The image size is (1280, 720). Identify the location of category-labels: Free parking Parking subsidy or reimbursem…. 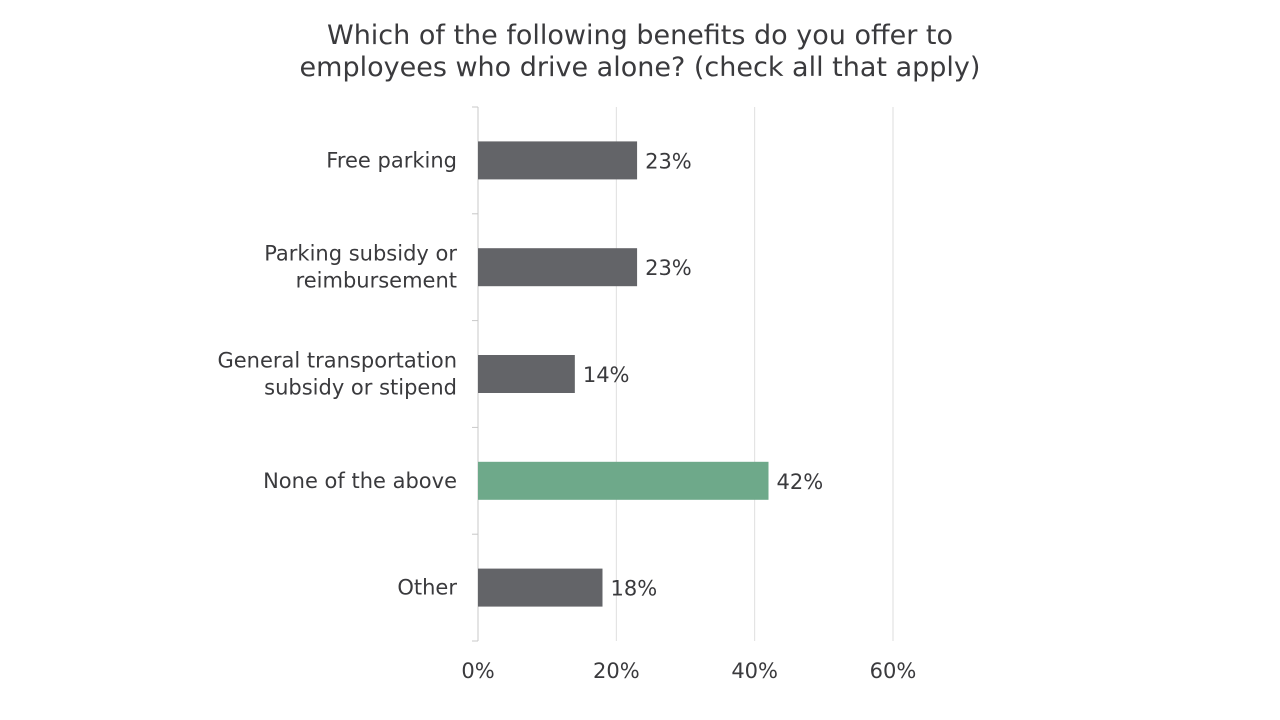
(337, 373).